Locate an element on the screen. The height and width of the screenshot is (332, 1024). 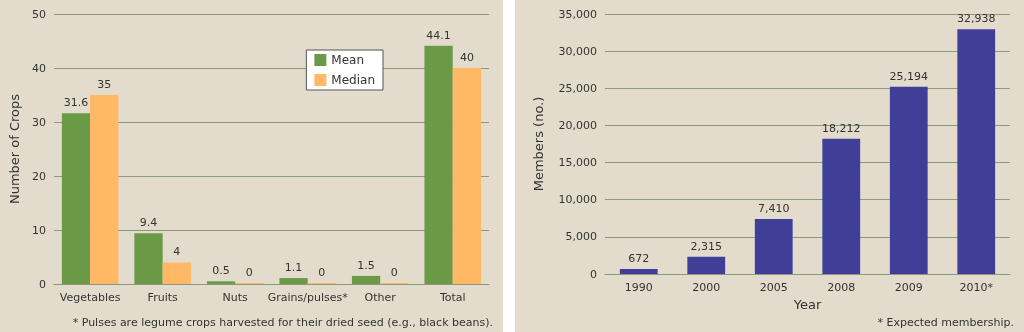
data-label: 4 is located at coordinates (177, 252).